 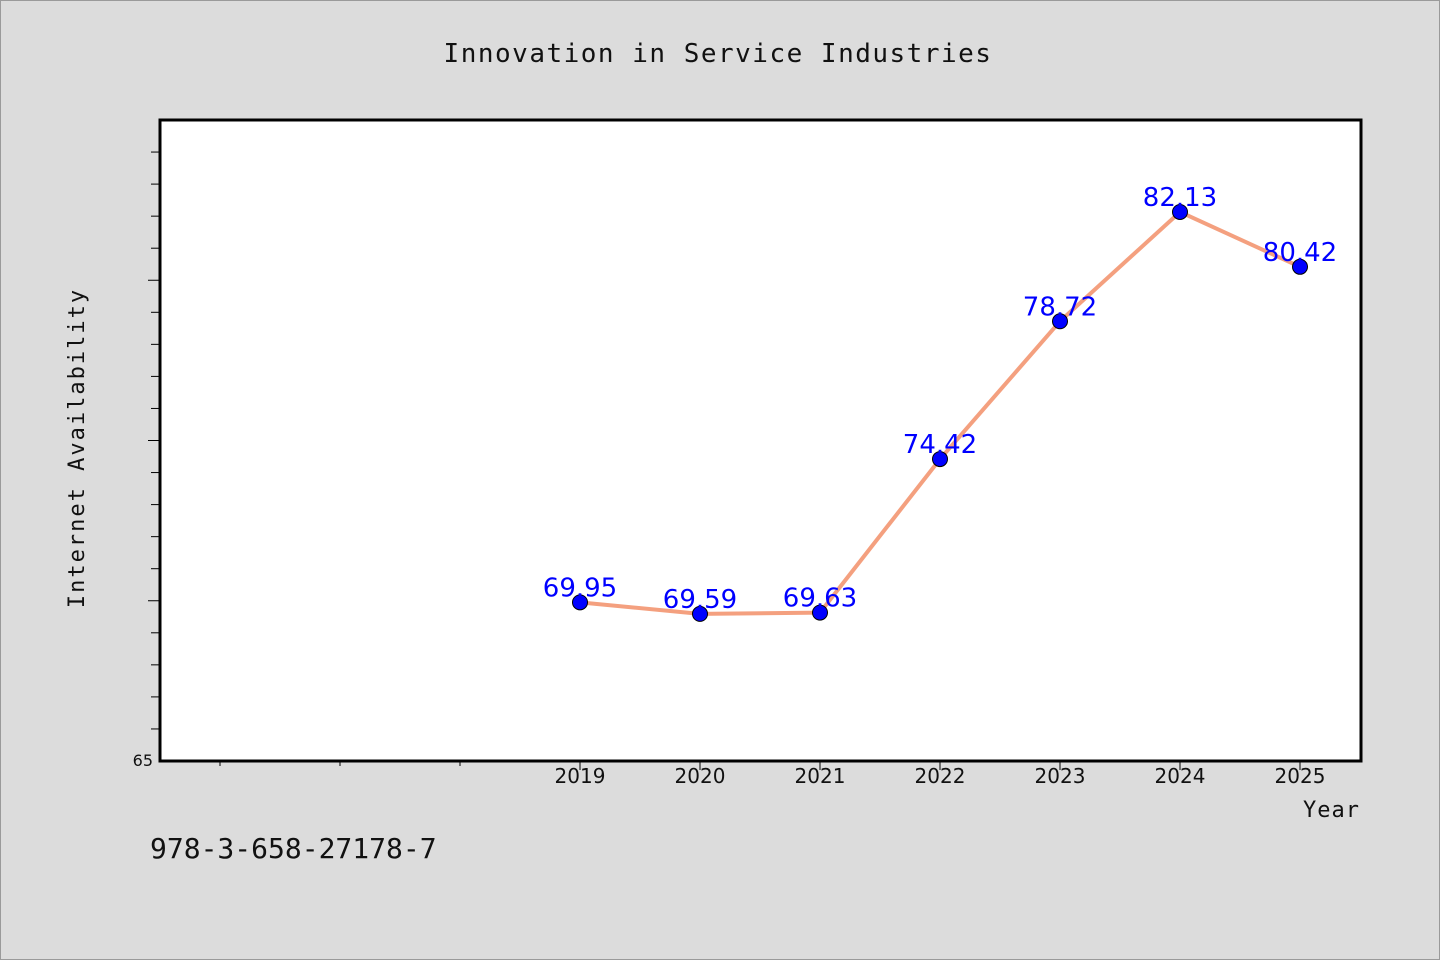 I want to click on x-axis-ticks: 2019 2020 2021 2022 2023 2024 2025, so click(x=772, y=774).